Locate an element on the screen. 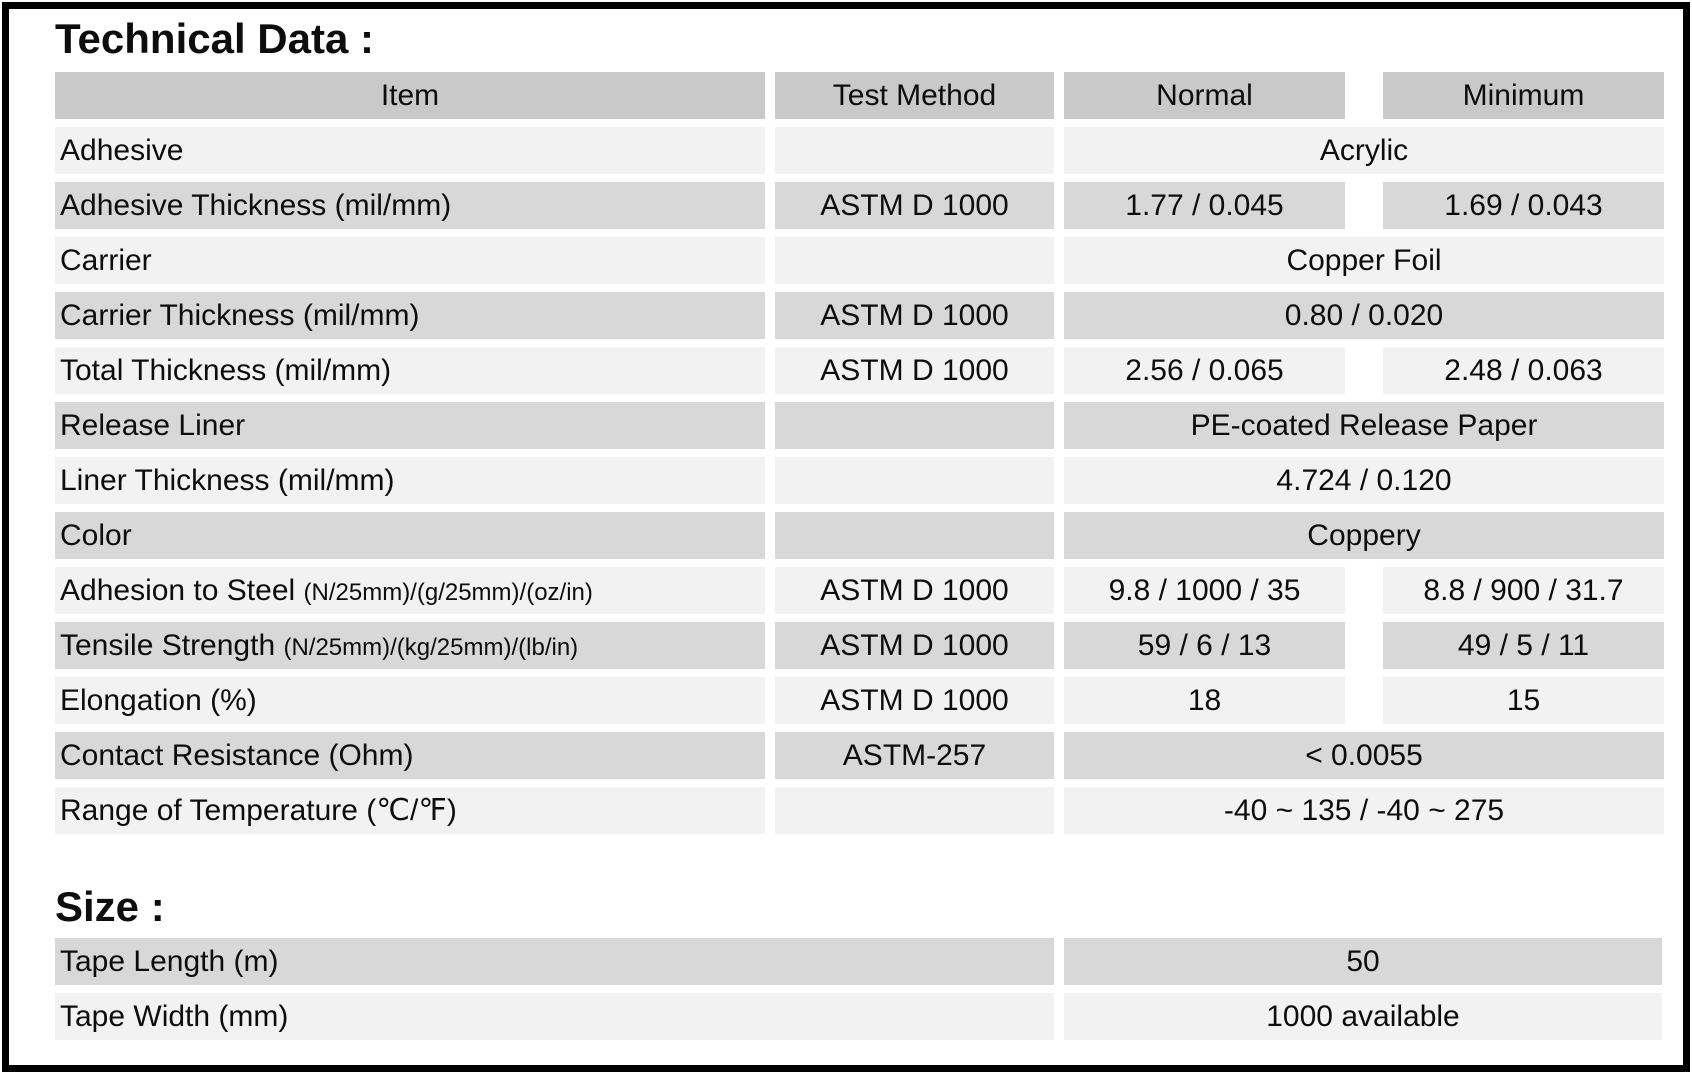 This screenshot has width=1692, height=1074. size-heading: Size : is located at coordinates (110, 907).